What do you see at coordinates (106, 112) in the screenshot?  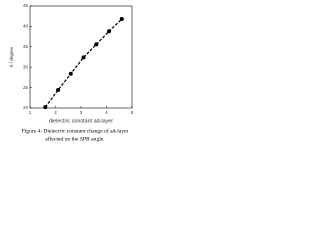 I see `x-tick-label: 4` at bounding box center [106, 112].